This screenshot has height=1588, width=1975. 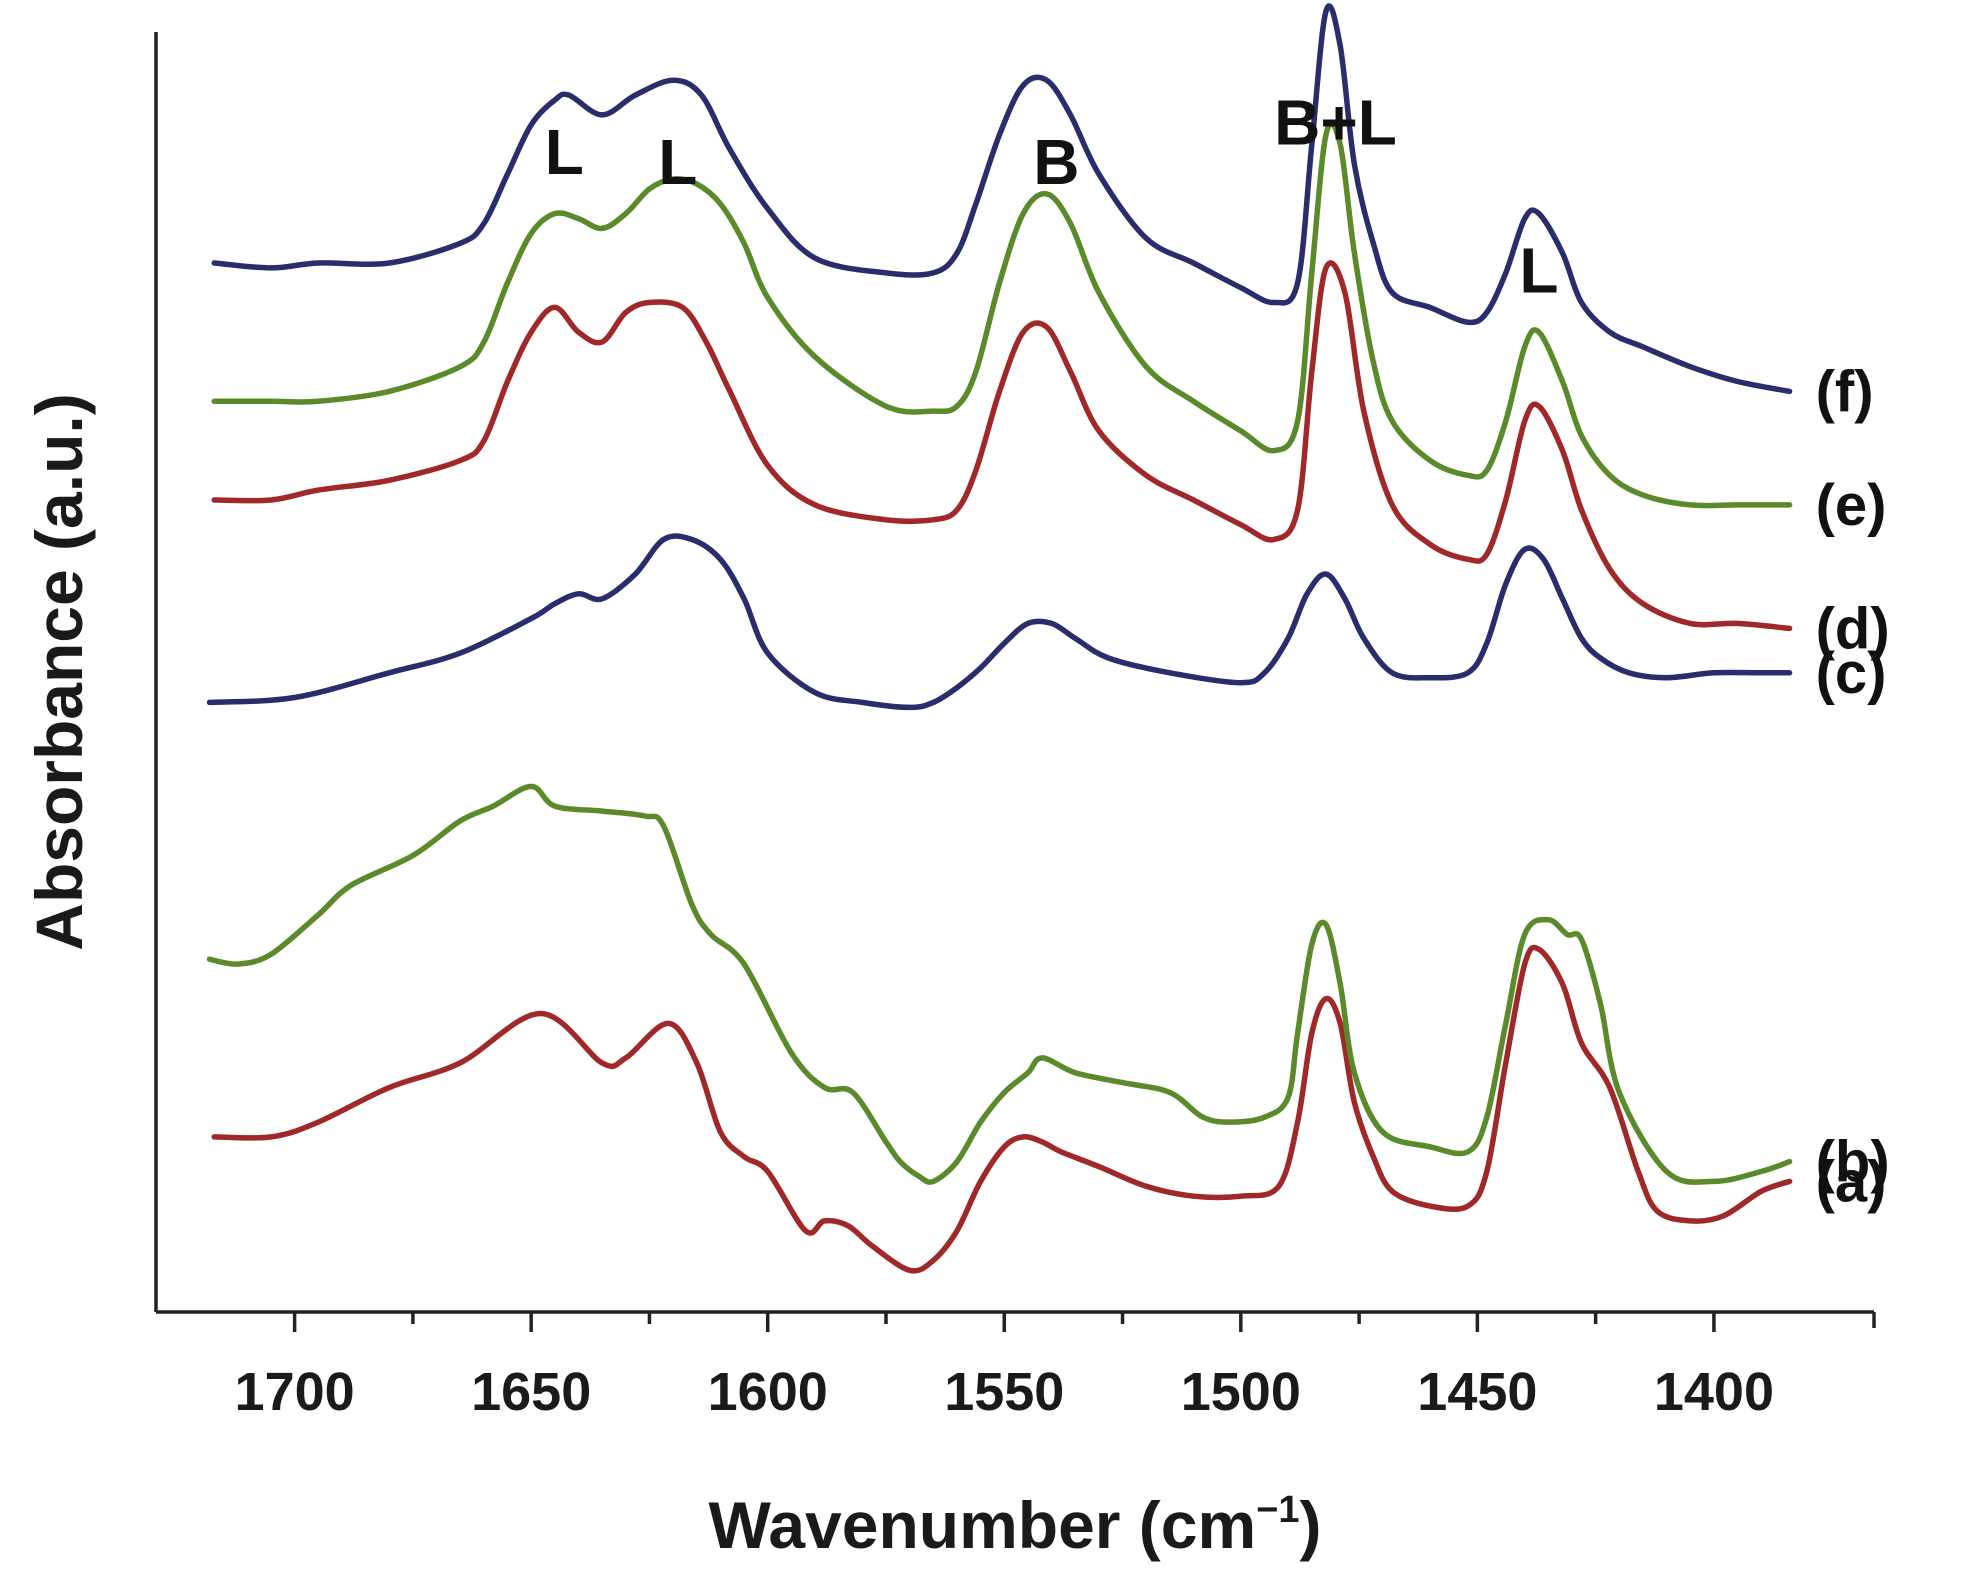 What do you see at coordinates (1851, 505) in the screenshot?
I see `series-e-label: (e)` at bounding box center [1851, 505].